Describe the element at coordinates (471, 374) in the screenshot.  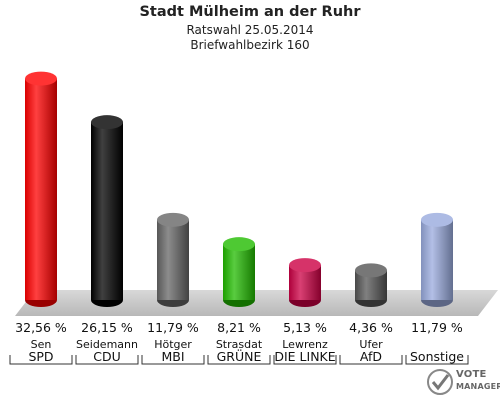
I see `logo-text-vote: VOTE` at that location.